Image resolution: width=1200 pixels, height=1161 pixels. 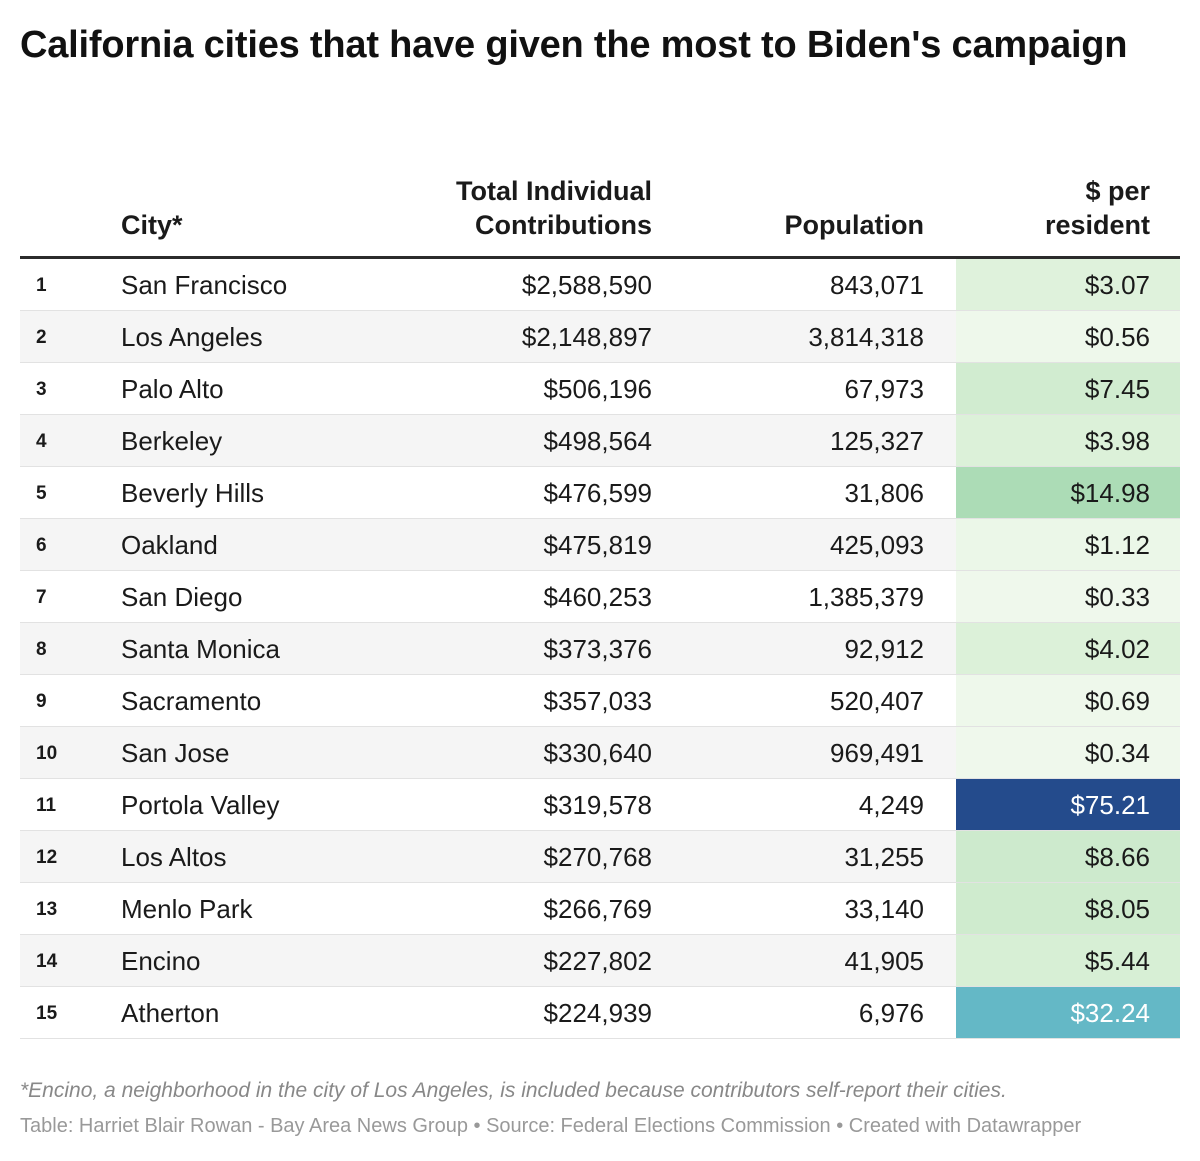 What do you see at coordinates (47, 753) in the screenshot?
I see `rank-cell: 10` at bounding box center [47, 753].